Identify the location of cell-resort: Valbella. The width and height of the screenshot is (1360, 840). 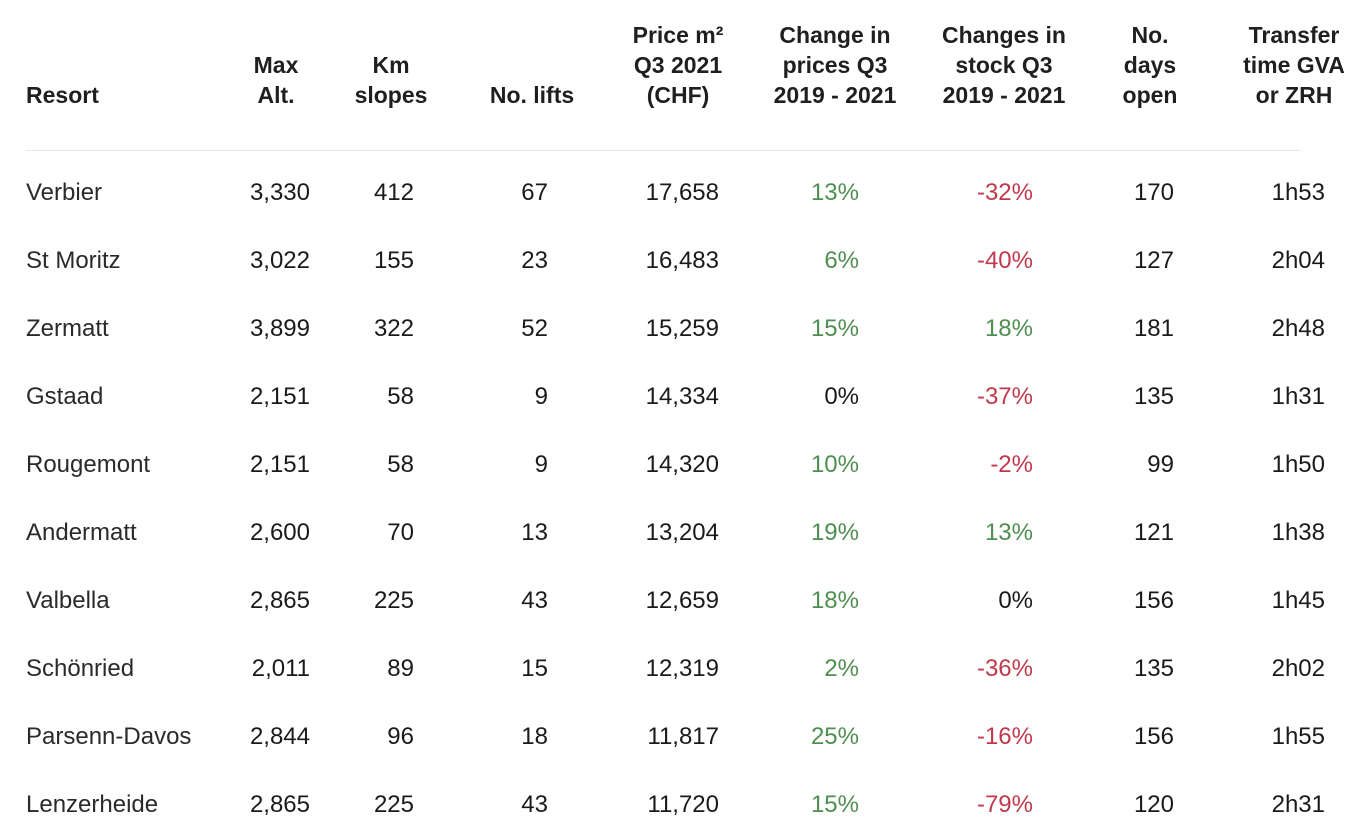
(68, 600).